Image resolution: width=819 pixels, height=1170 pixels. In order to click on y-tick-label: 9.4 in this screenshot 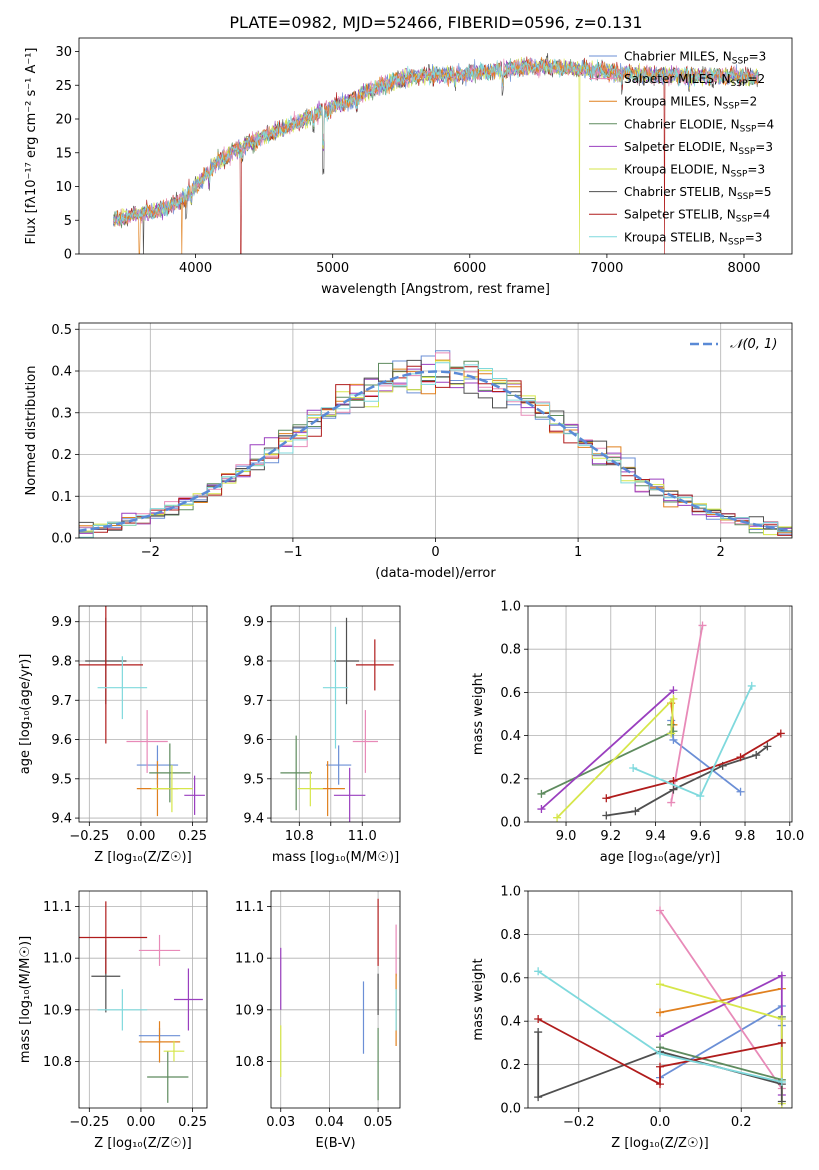, I will do `click(253, 819)`.